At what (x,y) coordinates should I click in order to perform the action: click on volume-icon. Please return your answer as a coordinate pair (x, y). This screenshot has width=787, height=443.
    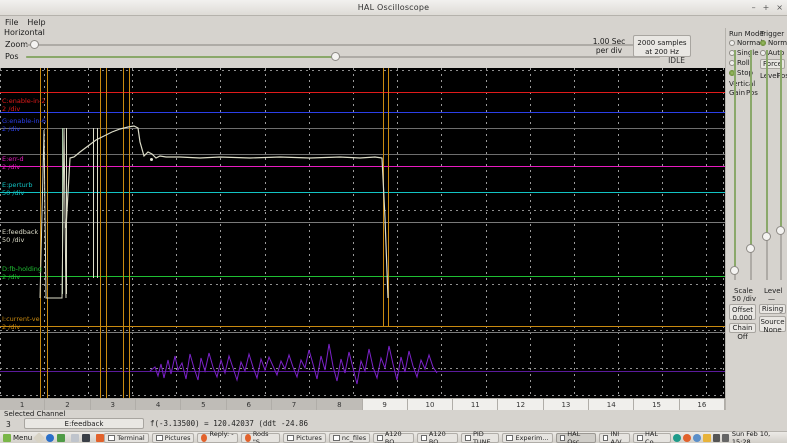
    Looking at the image, I should click on (716, 437).